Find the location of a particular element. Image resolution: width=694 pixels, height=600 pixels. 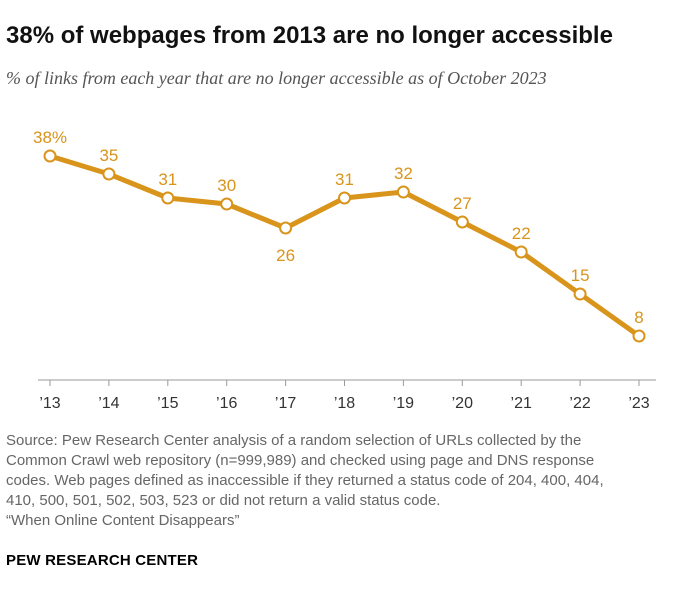

x-tick-label: ’16 is located at coordinates (226, 403).